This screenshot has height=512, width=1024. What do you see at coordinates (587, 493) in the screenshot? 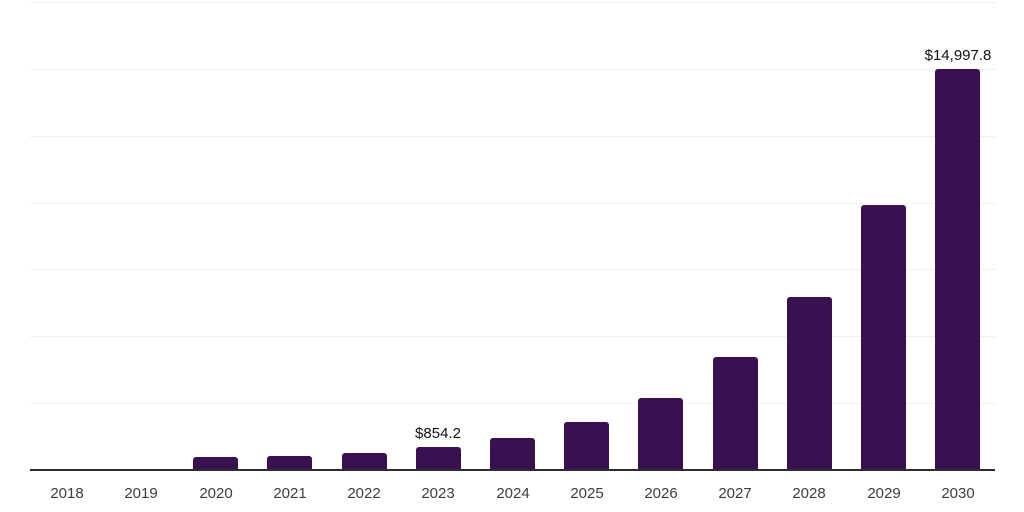
I see `x-tick-2025: 2025` at bounding box center [587, 493].